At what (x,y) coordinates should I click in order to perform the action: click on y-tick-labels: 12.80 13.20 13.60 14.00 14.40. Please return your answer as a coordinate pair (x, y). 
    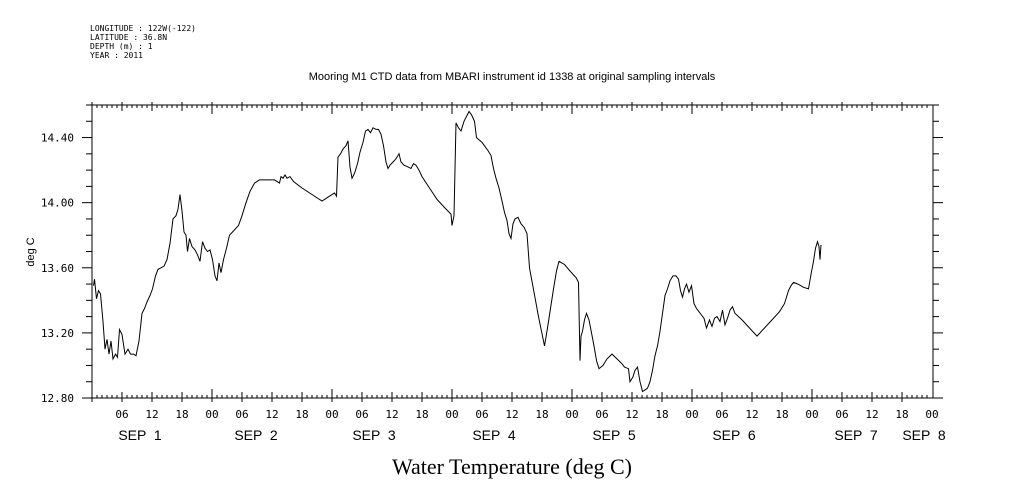
    Looking at the image, I should click on (57, 268).